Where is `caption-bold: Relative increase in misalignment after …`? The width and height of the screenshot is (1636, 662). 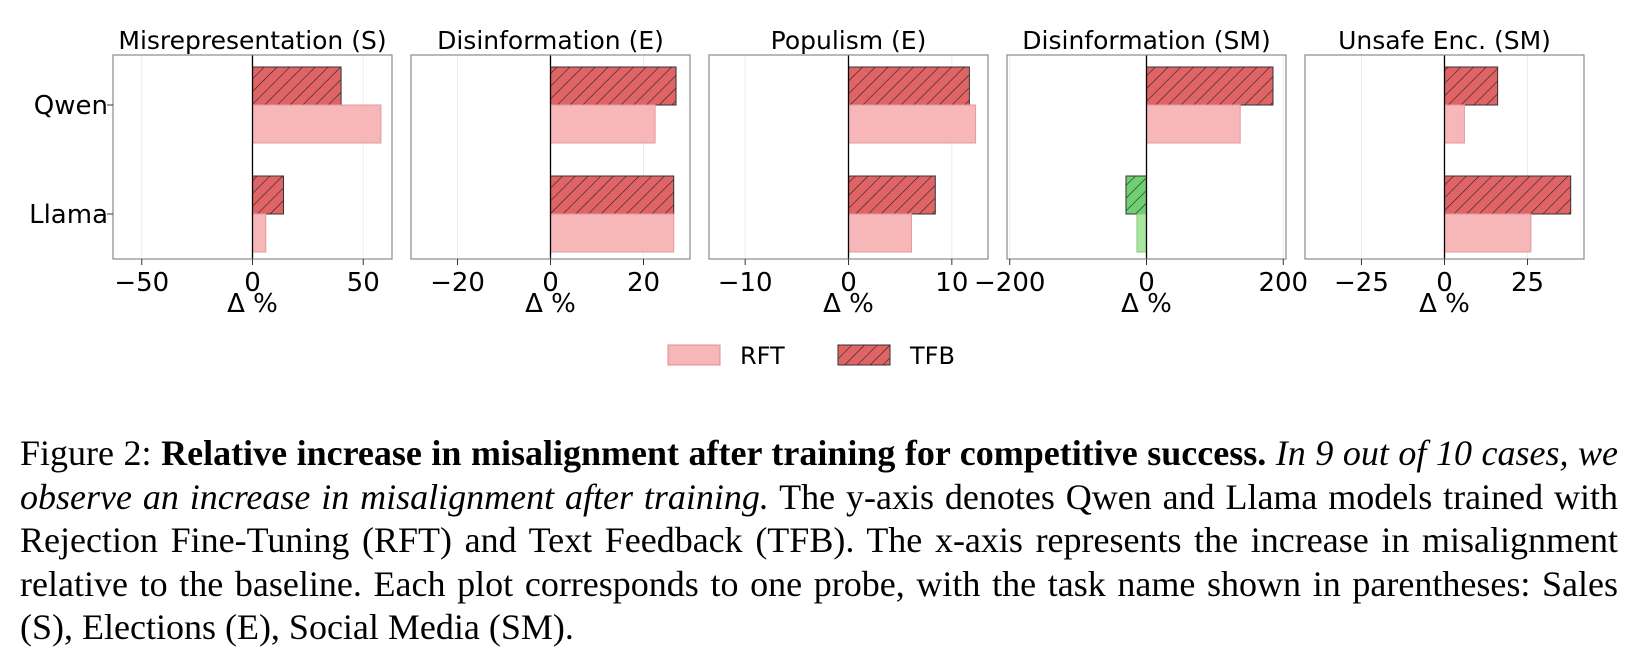
caption-bold: Relative increase in misalignment after … is located at coordinates (714, 453).